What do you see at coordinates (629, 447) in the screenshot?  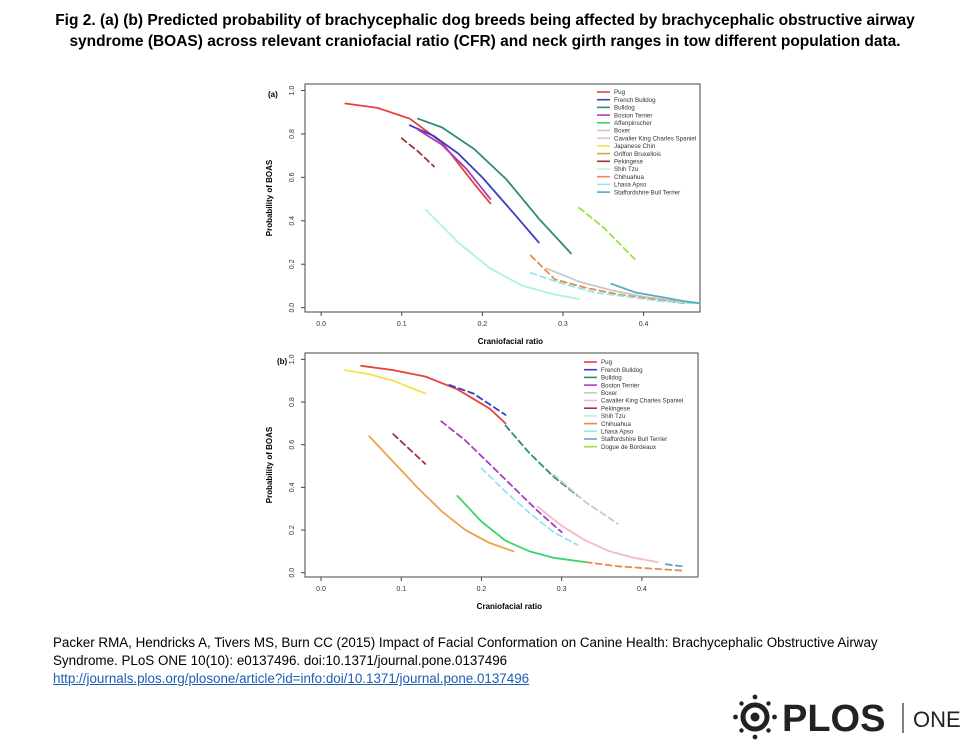 I see `legend-label: Dogue de Bordeaux` at bounding box center [629, 447].